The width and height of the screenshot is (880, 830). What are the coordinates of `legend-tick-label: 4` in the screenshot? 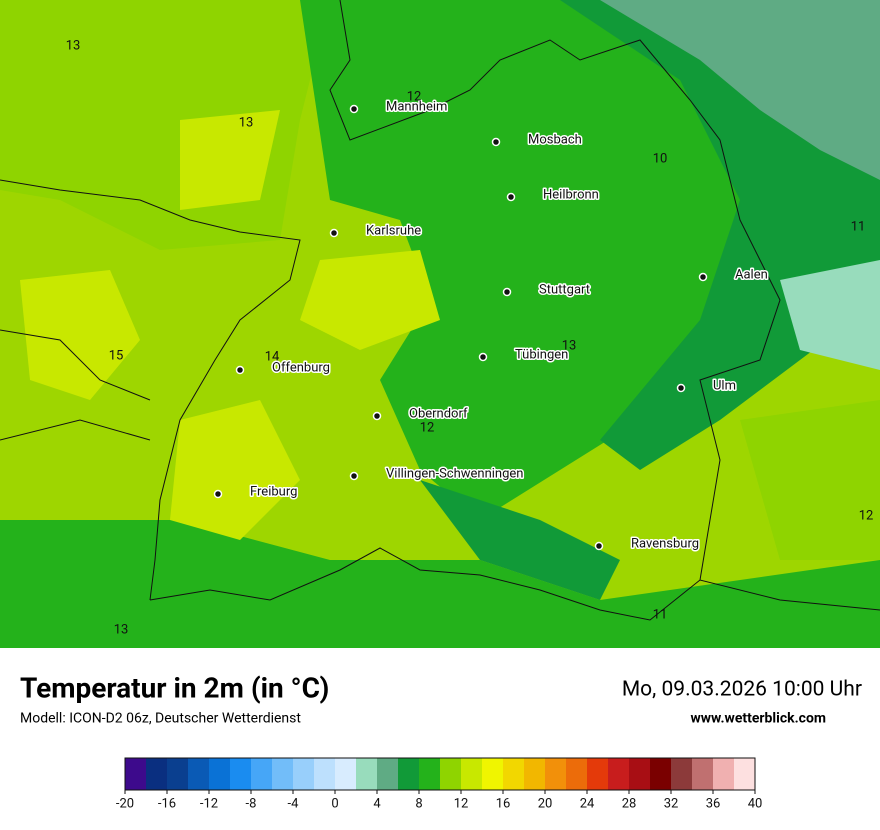 It's located at (377, 803).